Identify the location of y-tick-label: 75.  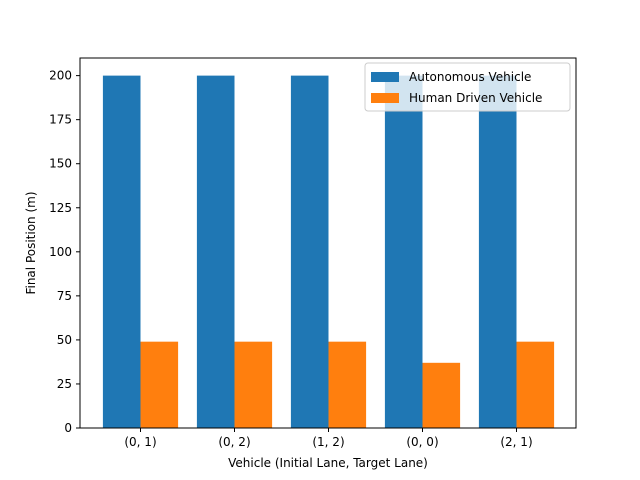
(64, 296).